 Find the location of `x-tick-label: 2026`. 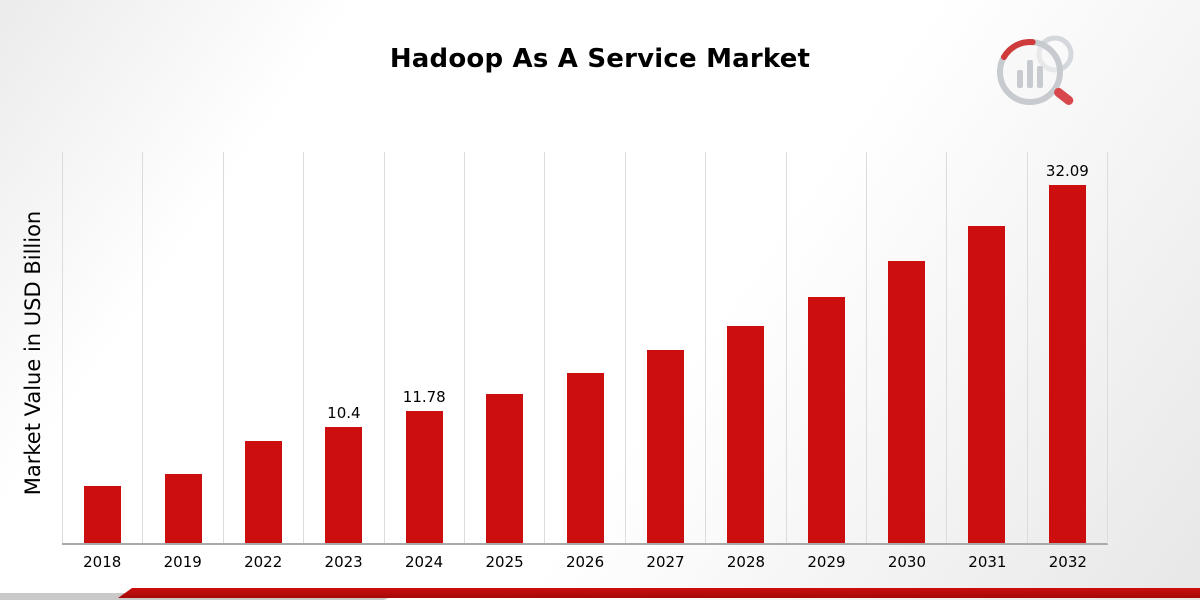

x-tick-label: 2026 is located at coordinates (585, 562).